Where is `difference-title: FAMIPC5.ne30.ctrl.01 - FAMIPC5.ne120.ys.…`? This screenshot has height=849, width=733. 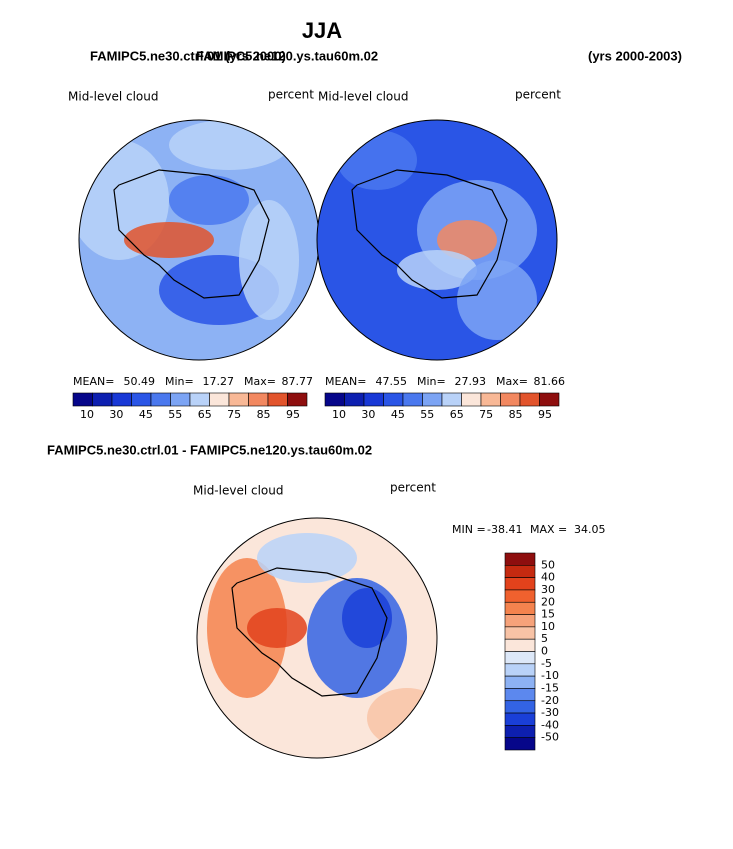
difference-title: FAMIPC5.ne30.ctrl.01 - FAMIPC5.ne120.ys.… is located at coordinates (209, 449).